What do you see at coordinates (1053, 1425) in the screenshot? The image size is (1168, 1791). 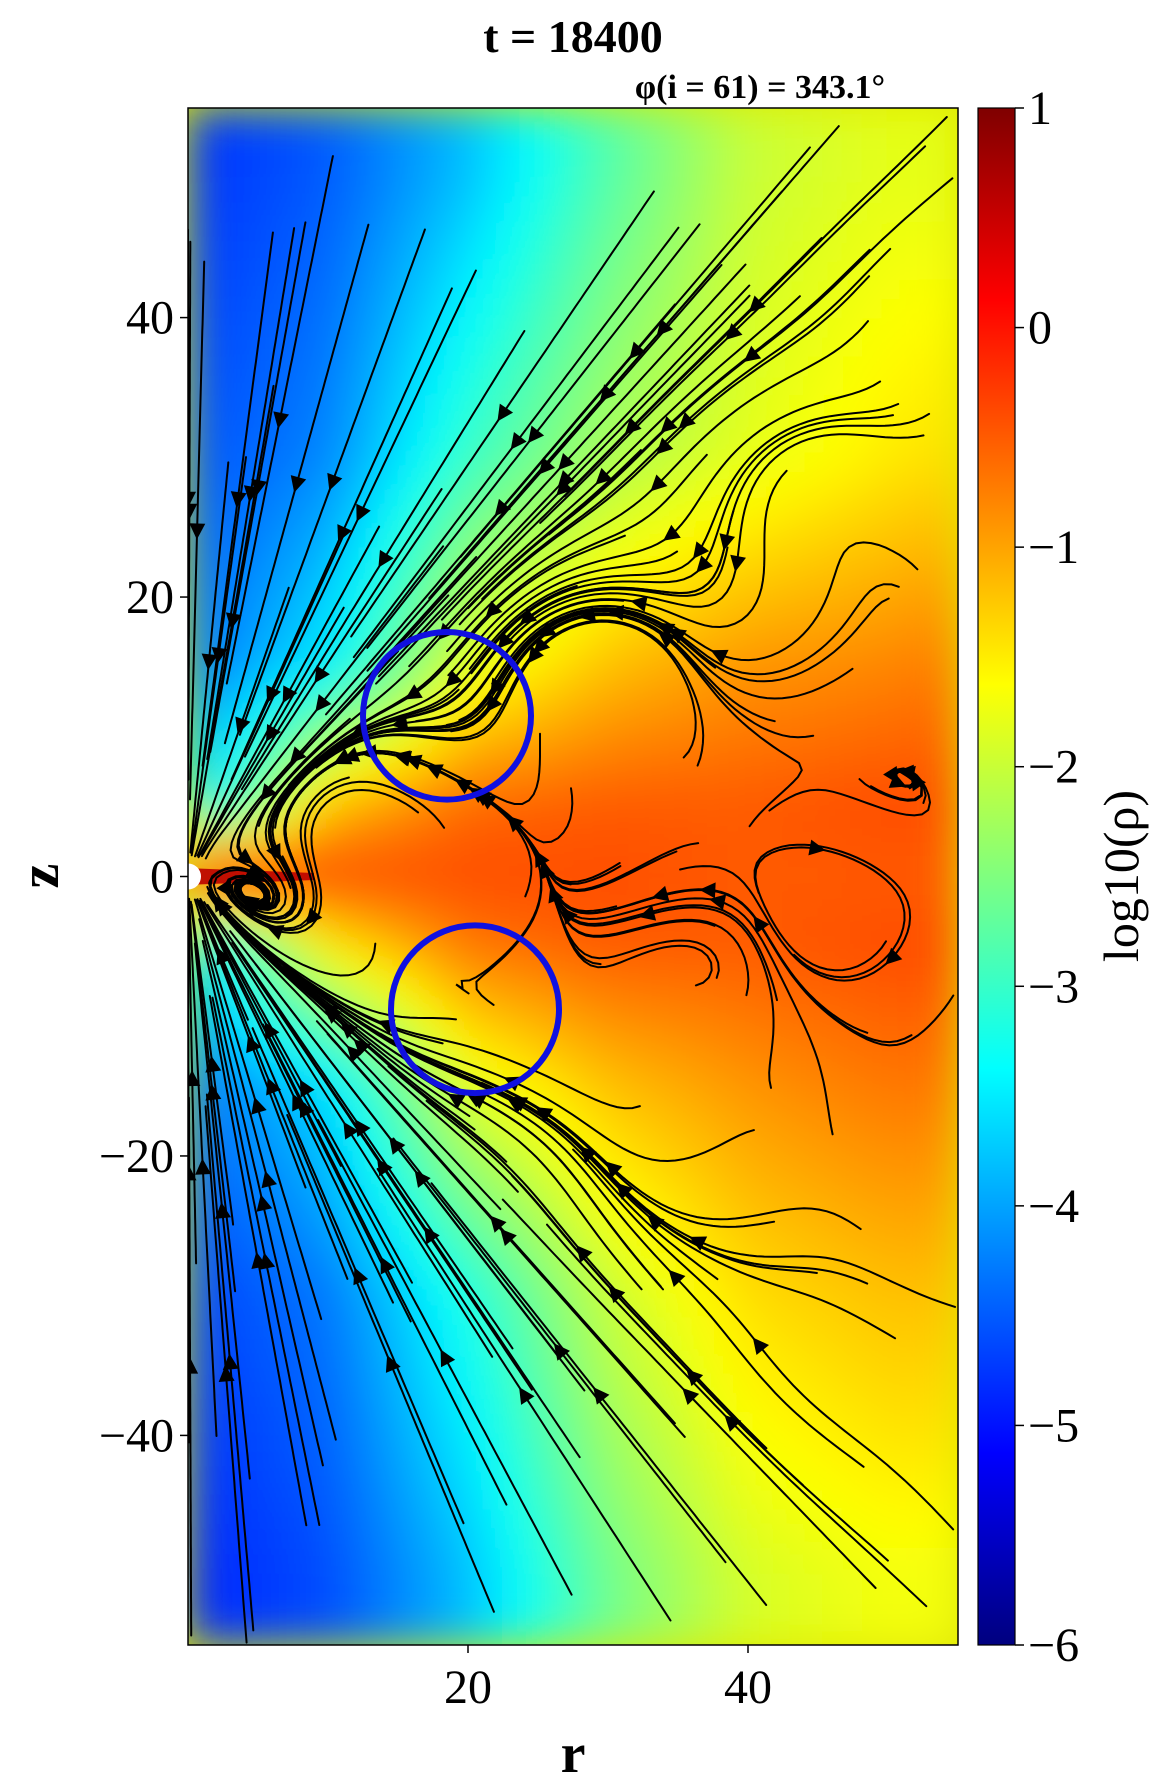 I see `colorbar-tick-label: −5` at bounding box center [1053, 1425].